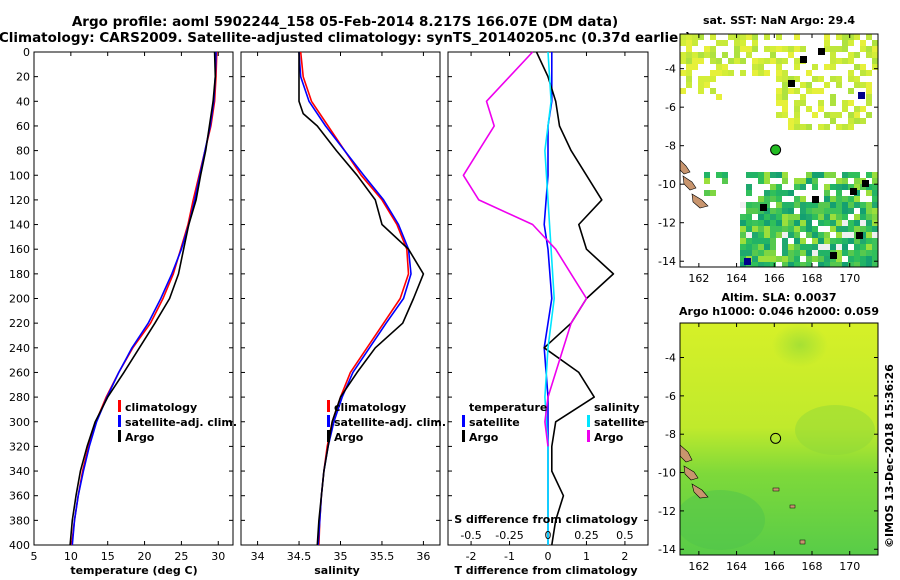  I want to click on argo-location-marker, so click(776, 438).